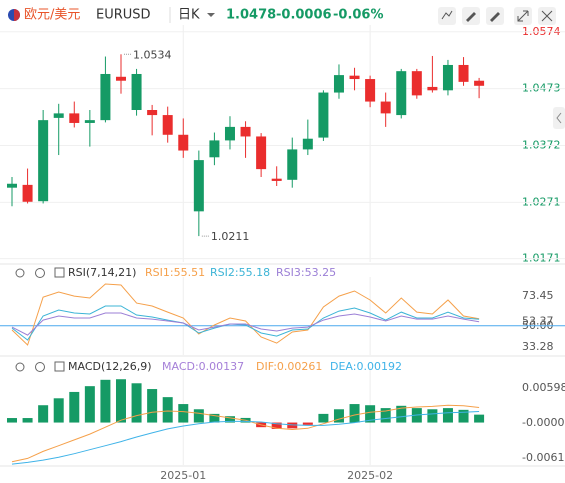  I want to click on legend-entry: DIF:0.00261, so click(289, 366).